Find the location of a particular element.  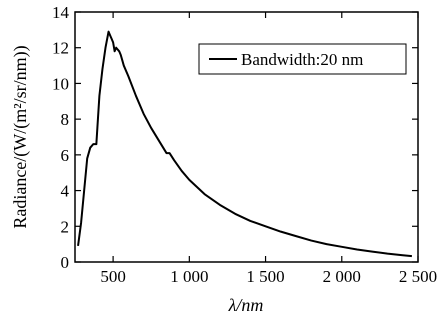

y-tick-label-6: 6 is located at coordinates (65, 155).